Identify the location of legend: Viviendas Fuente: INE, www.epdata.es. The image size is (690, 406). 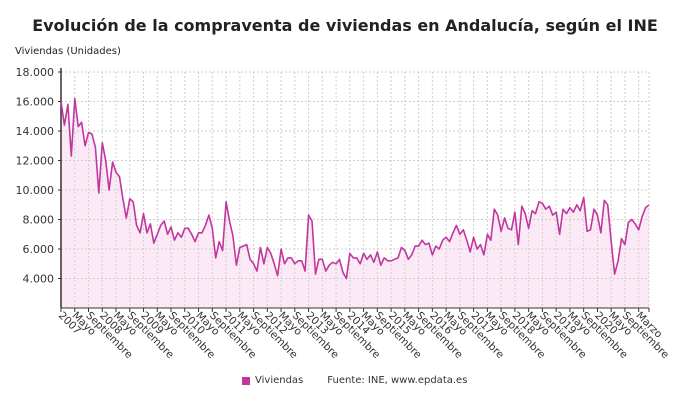
(354, 380).